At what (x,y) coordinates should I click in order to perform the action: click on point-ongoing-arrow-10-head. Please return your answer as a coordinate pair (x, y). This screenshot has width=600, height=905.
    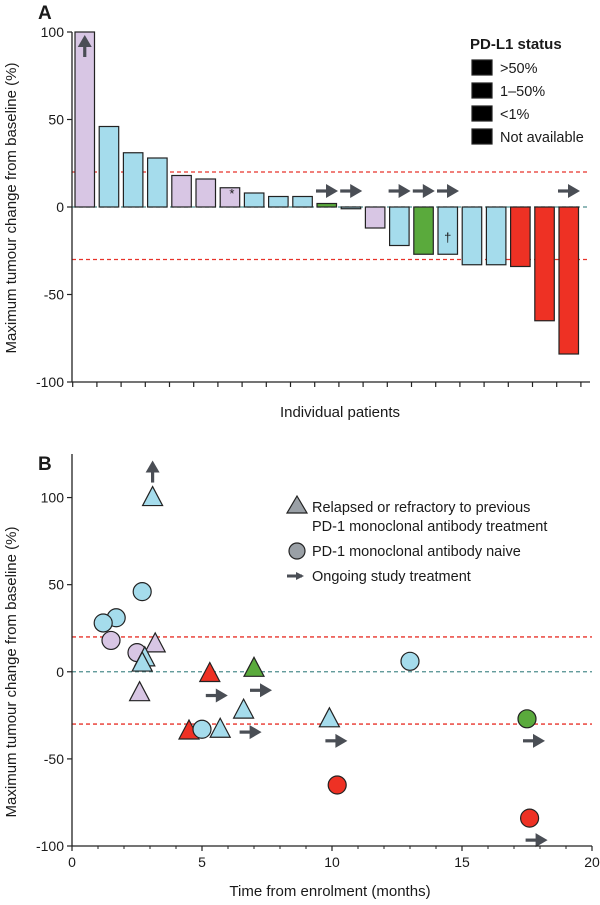
    Looking at the image, I should click on (221, 695).